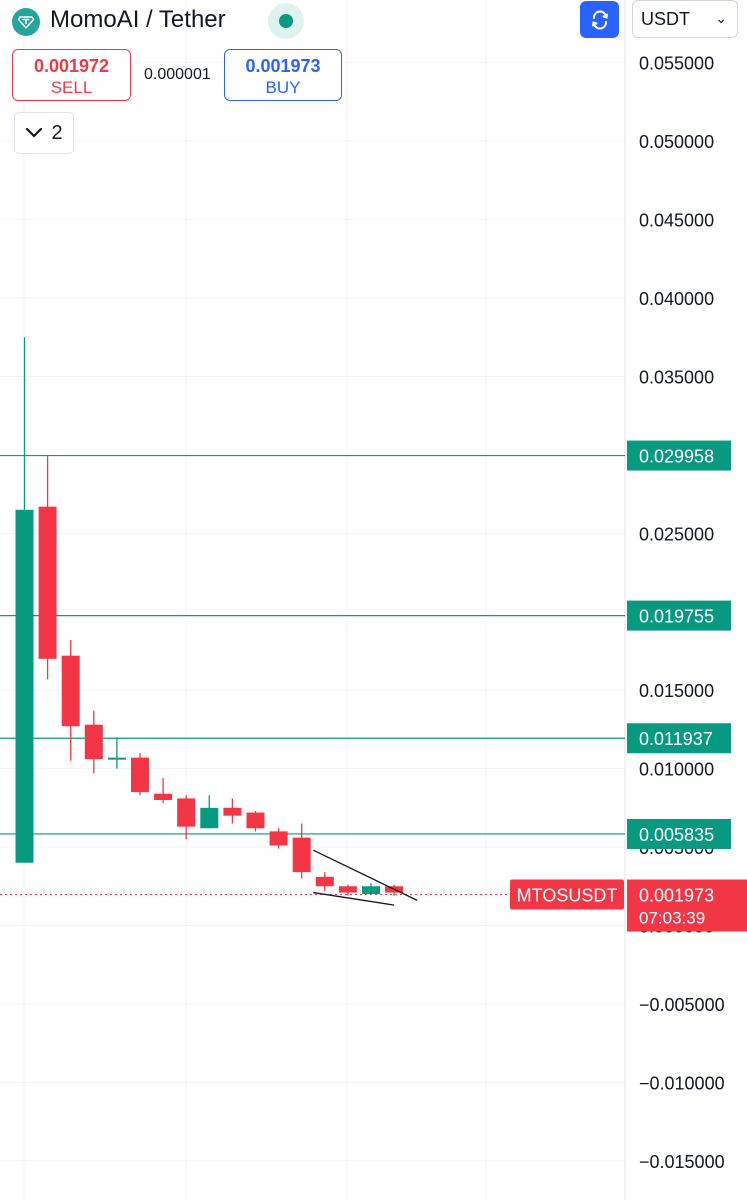 The width and height of the screenshot is (747, 1200). What do you see at coordinates (283, 87) in the screenshot?
I see `buy-label: BUY` at bounding box center [283, 87].